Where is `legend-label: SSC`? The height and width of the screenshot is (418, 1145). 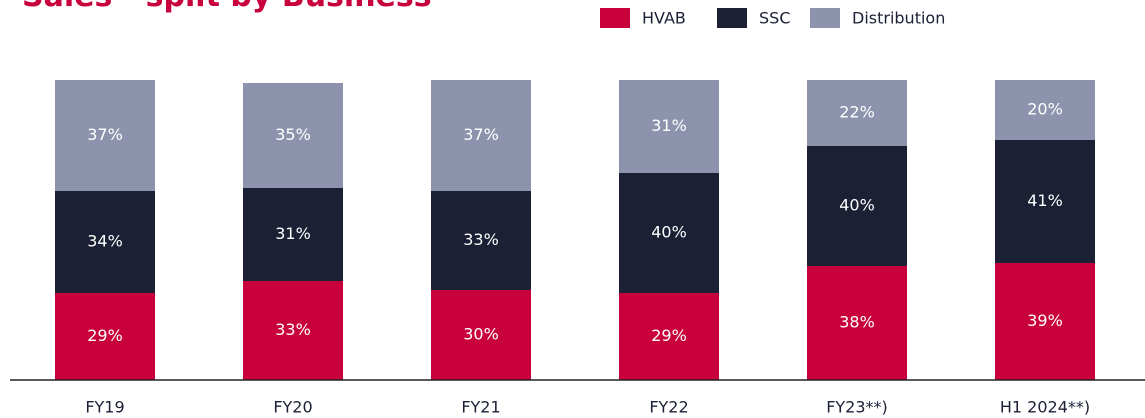 legend-label: SSC is located at coordinates (774, 18).